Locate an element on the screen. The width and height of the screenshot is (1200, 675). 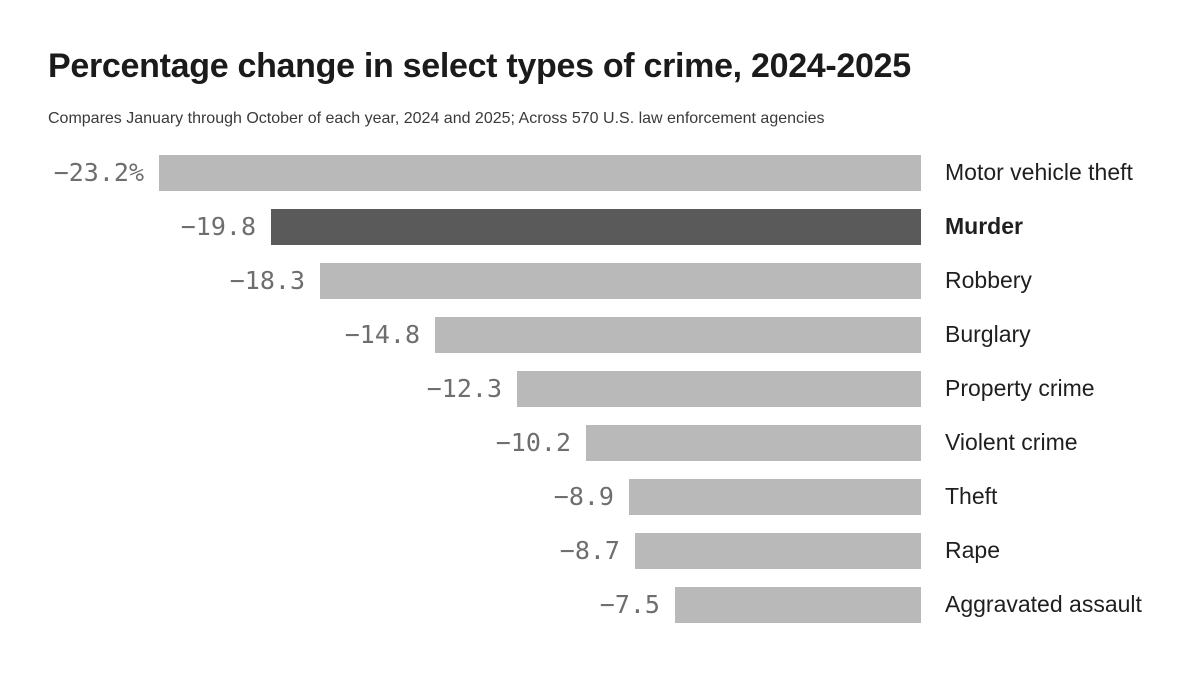
value-label: −23.2% is located at coordinates (98, 173).